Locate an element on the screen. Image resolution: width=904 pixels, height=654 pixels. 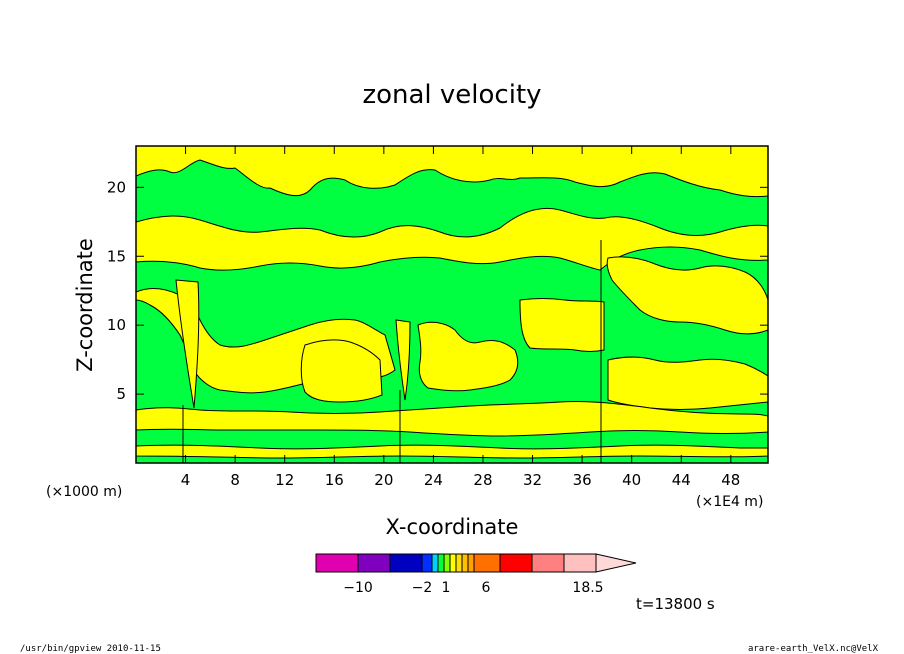
footer-right: arare-earth_VelX.nc@VelX is located at coordinates (813, 649).